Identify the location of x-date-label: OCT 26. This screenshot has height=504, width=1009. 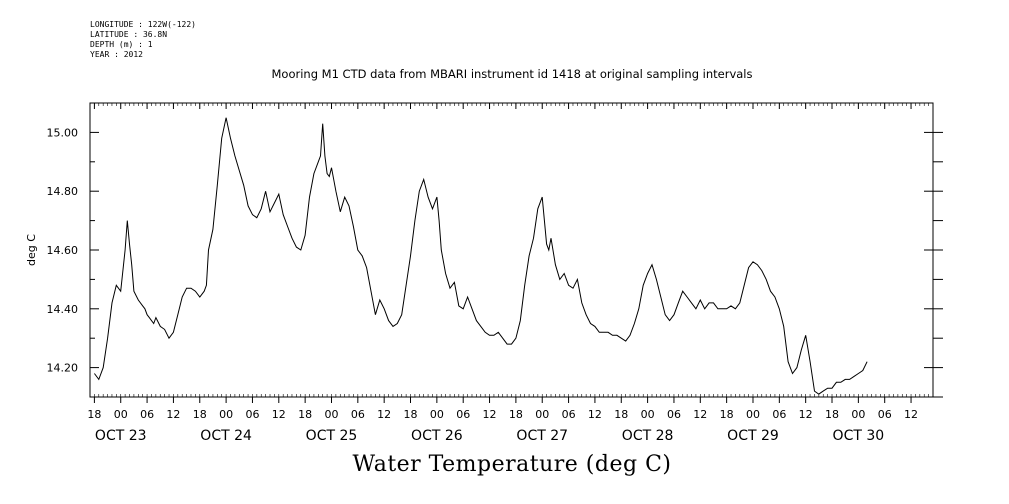
(437, 436).